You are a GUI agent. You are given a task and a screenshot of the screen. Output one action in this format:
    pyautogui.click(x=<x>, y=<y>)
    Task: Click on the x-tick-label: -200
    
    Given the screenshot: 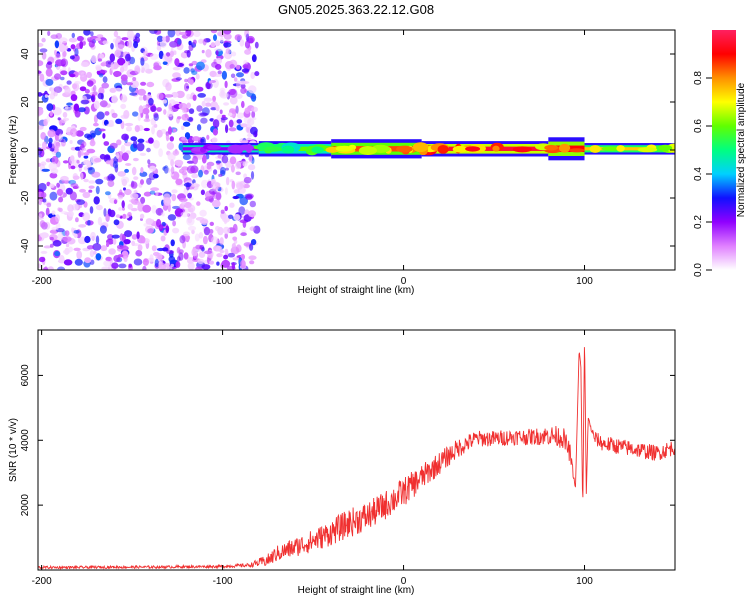 What is the action you would take?
    pyautogui.click(x=42, y=581)
    